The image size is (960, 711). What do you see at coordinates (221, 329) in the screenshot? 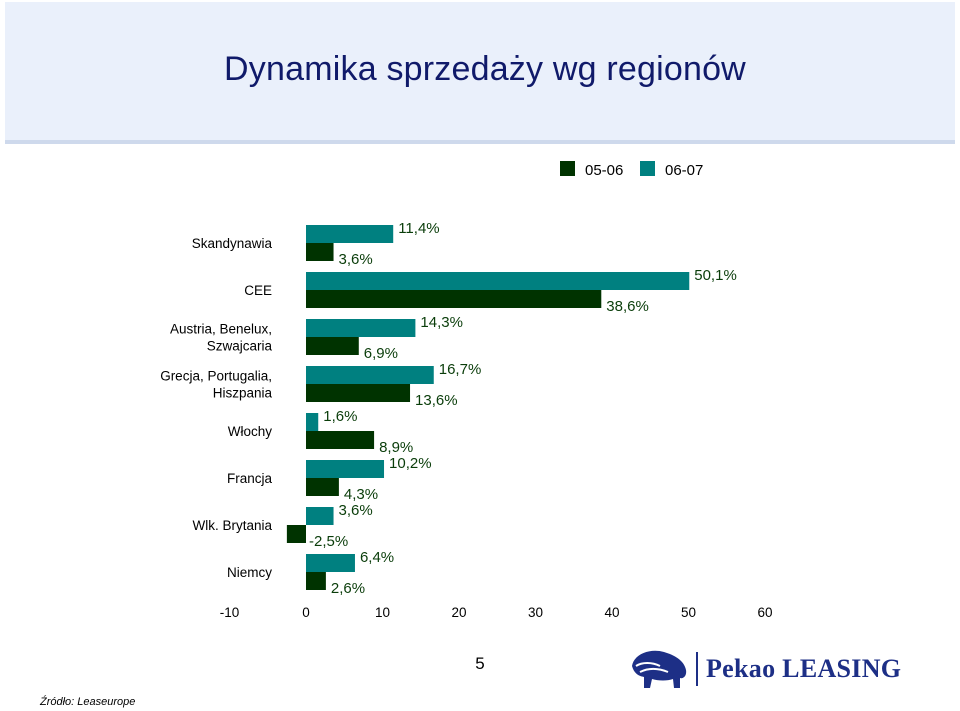
I see `category-label: Austria, Benelux,` at bounding box center [221, 329].